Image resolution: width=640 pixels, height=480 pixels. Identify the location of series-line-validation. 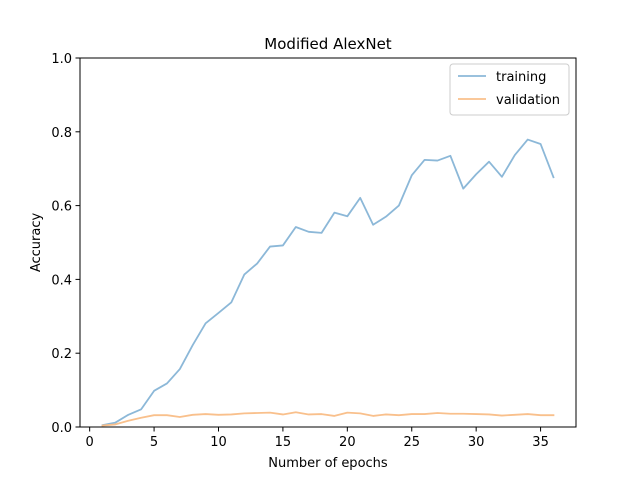
(328, 419).